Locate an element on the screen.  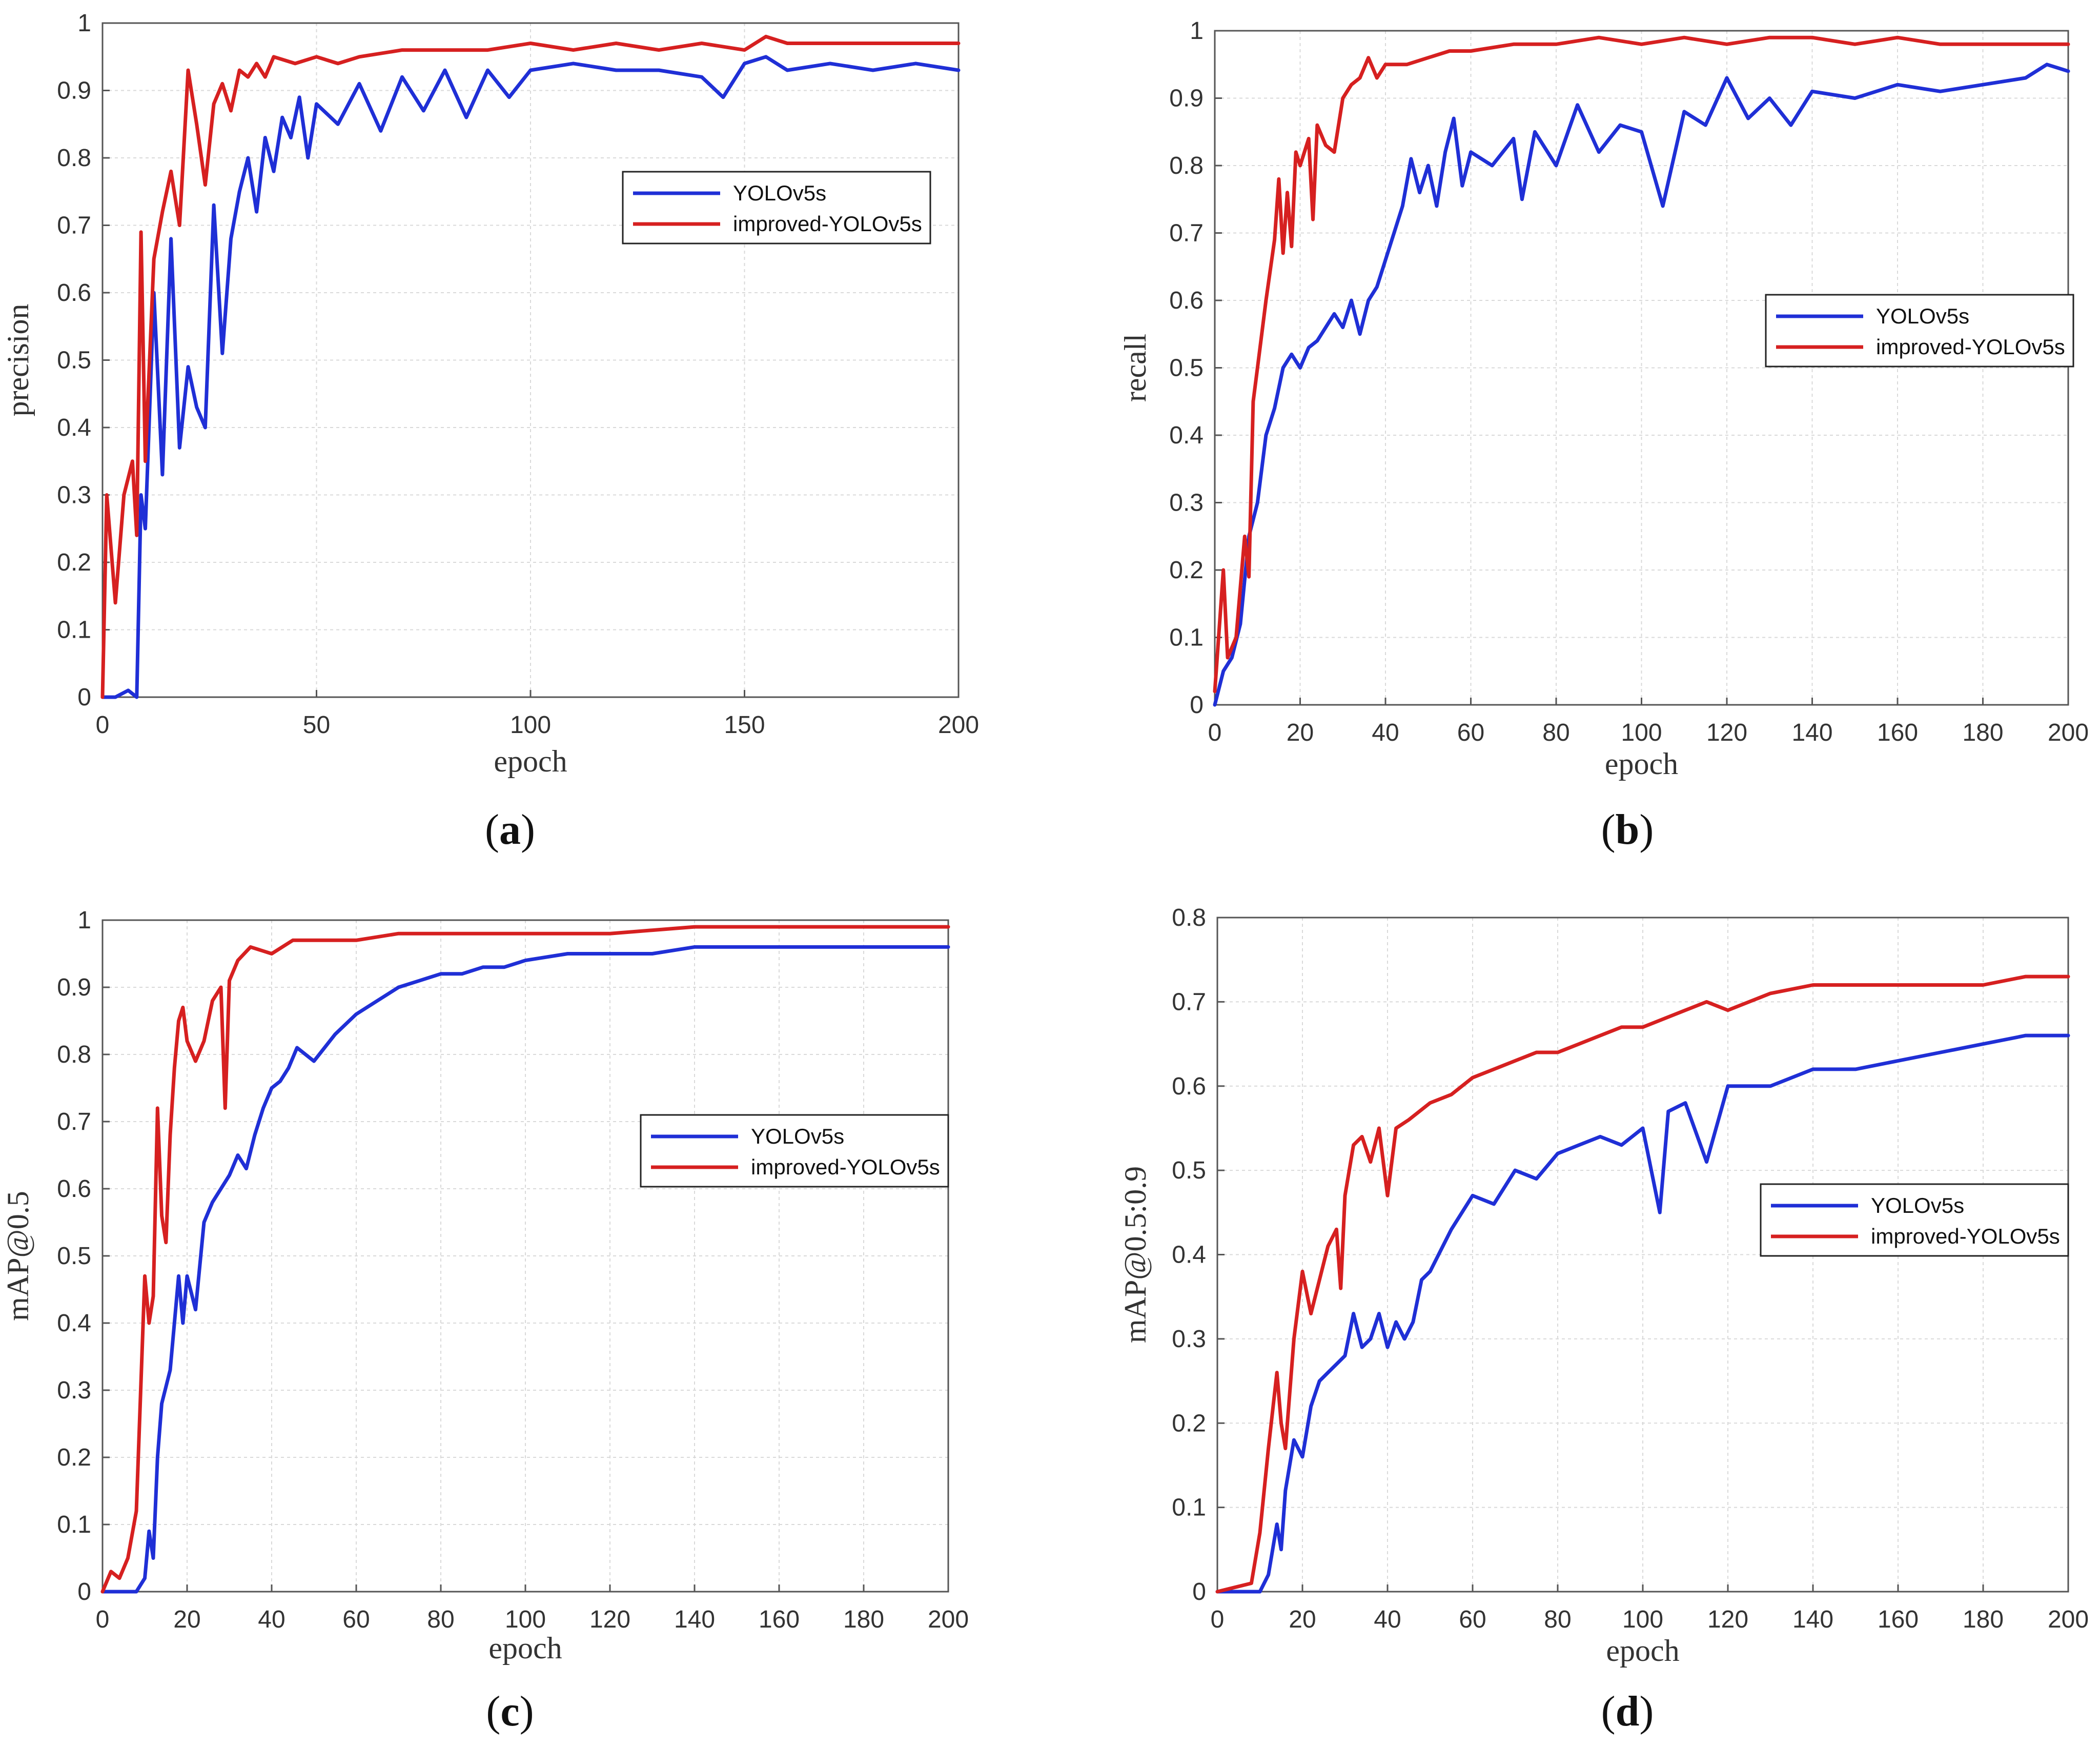
caption-b: (b) is located at coordinates (1627, 830).